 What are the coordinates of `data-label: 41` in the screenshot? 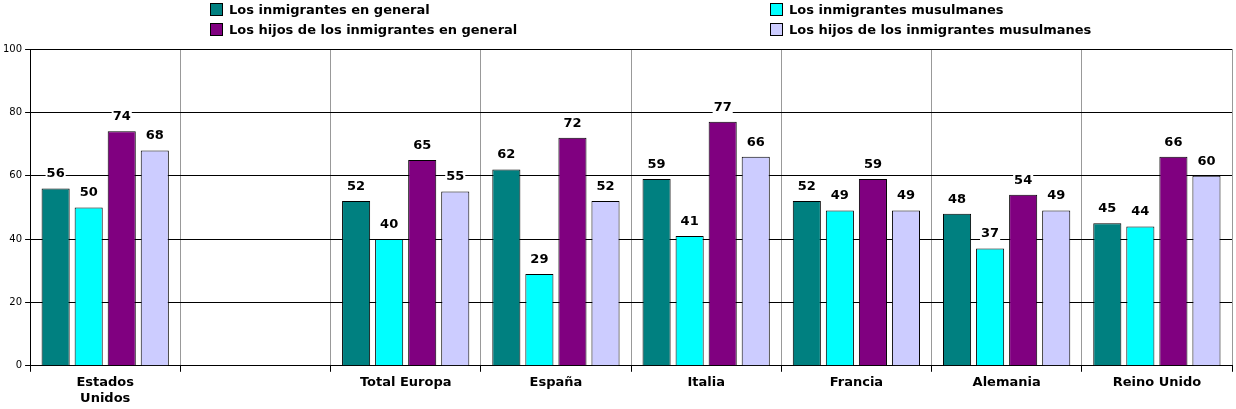 It's located at (689, 220).